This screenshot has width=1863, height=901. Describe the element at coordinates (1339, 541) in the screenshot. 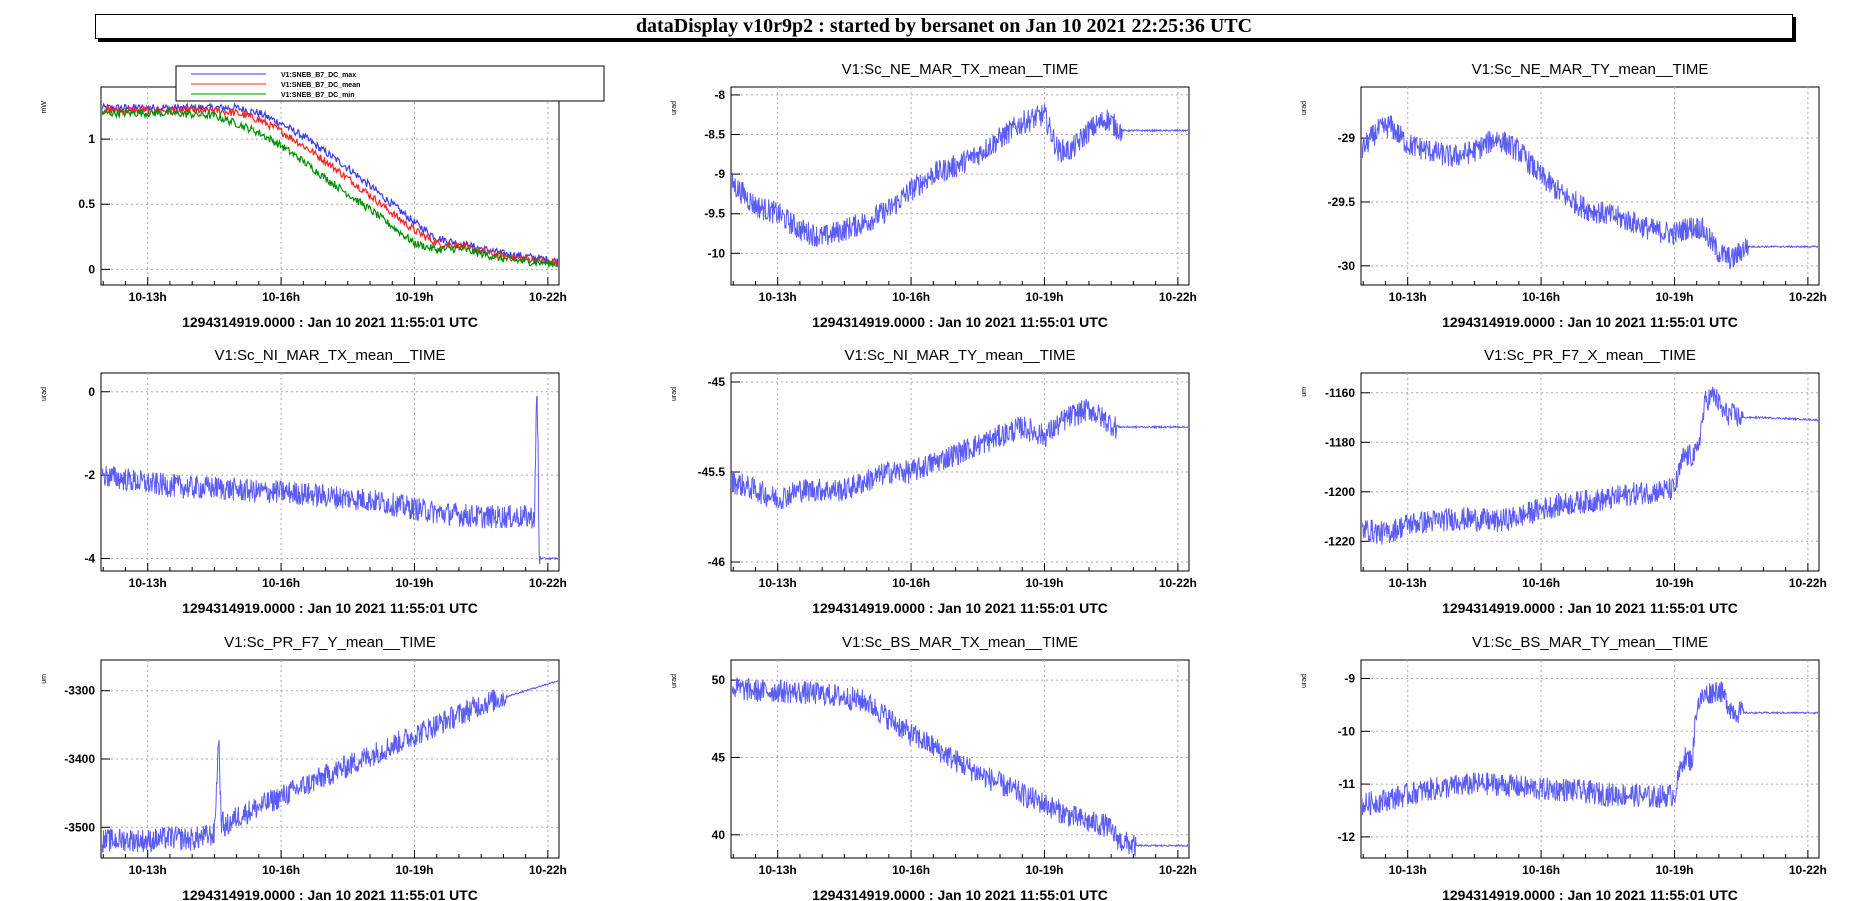

I see `y-tick-label: -1220` at that location.